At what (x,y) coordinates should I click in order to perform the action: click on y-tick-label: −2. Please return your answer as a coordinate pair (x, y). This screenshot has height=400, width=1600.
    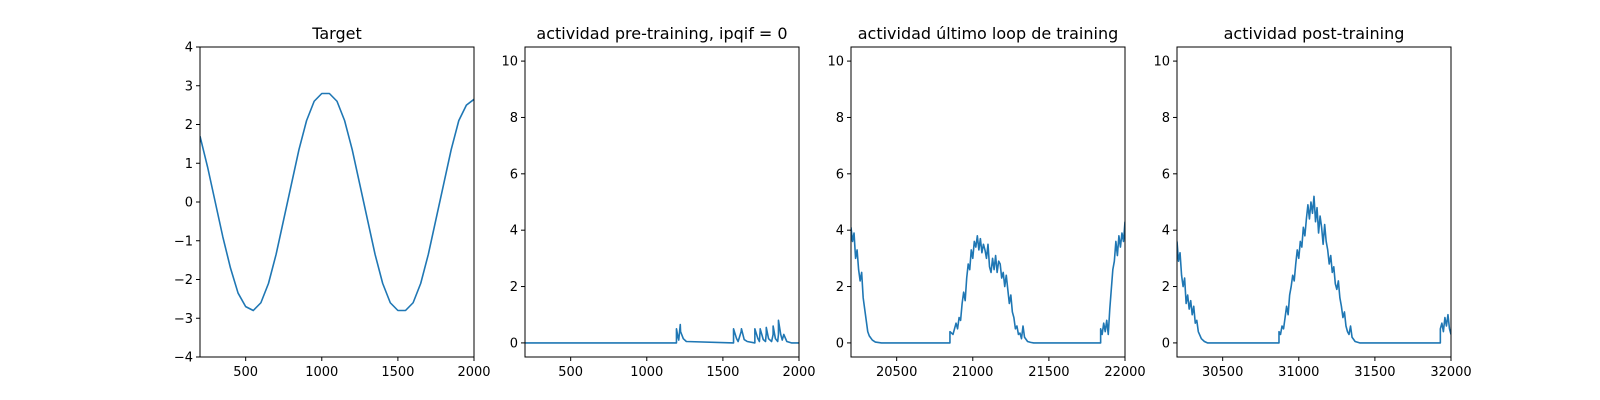
    Looking at the image, I should click on (183, 280).